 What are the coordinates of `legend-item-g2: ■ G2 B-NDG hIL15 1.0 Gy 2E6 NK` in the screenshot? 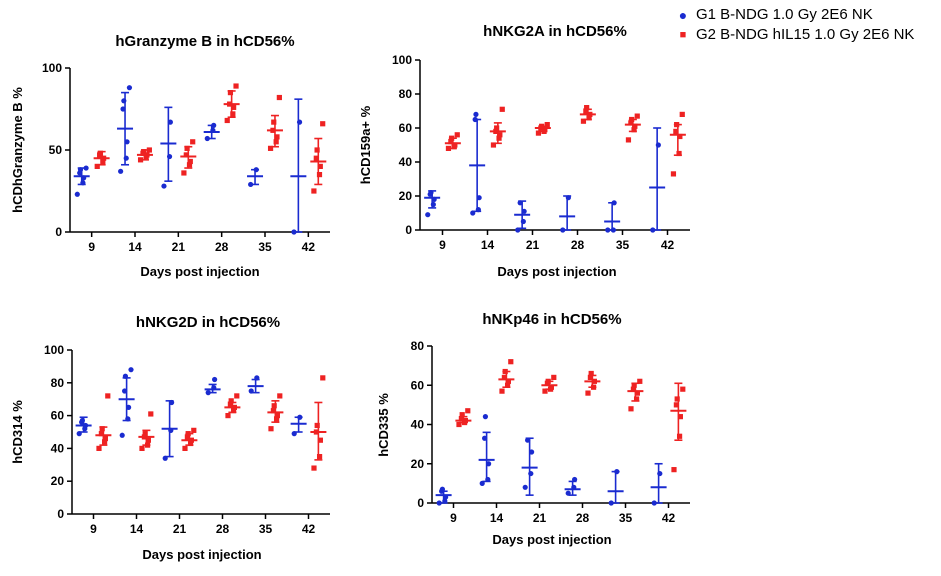 It's located at (795, 35).